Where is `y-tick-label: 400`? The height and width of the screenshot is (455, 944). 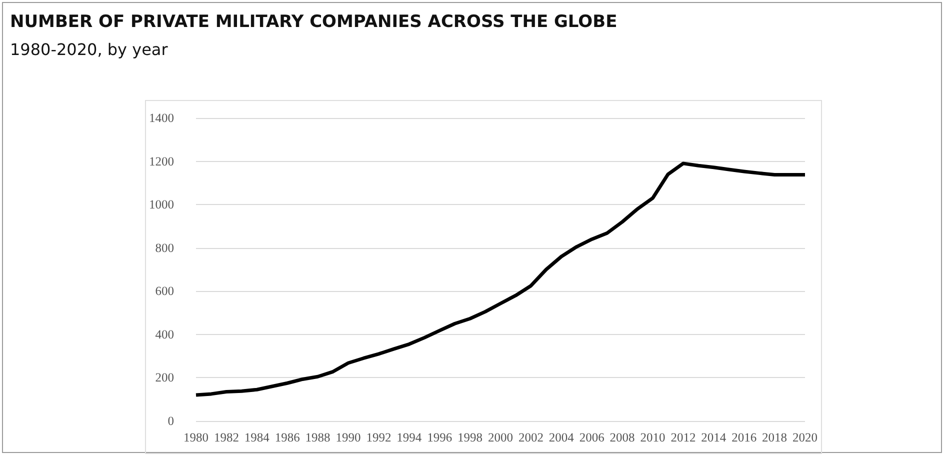 y-tick-label: 400 is located at coordinates (164, 334).